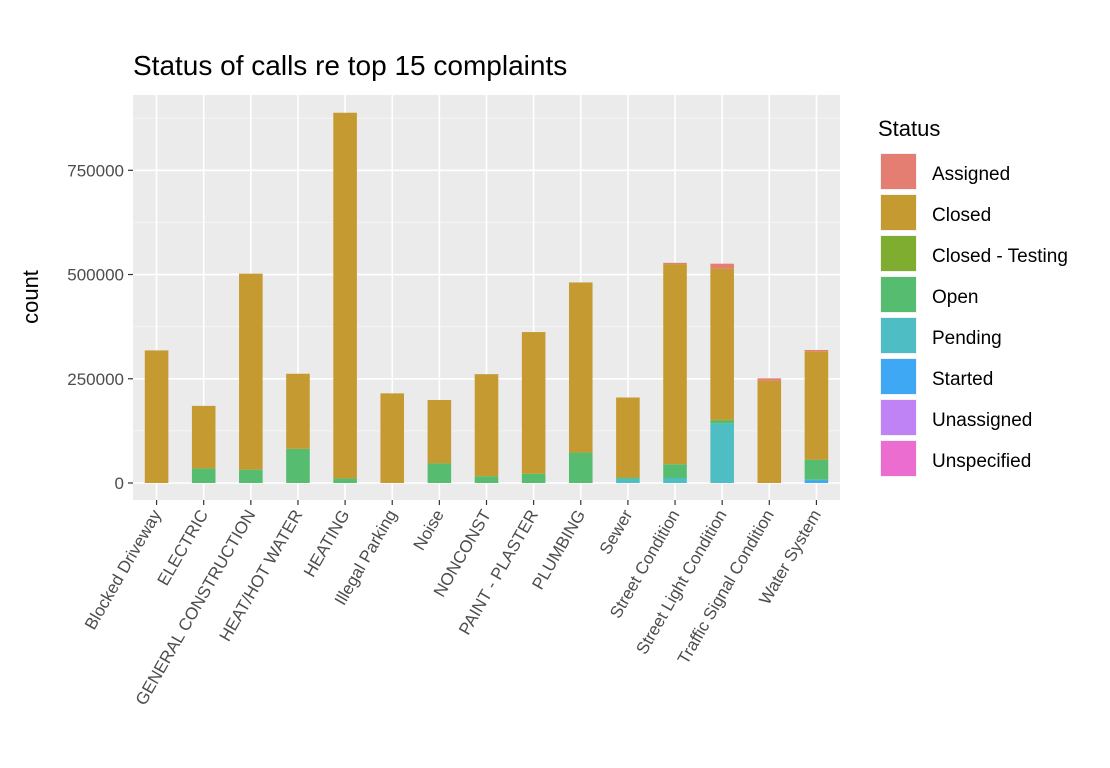 This screenshot has height=768, width=1110. What do you see at coordinates (967, 338) in the screenshot?
I see `legend-label: Pending` at bounding box center [967, 338].